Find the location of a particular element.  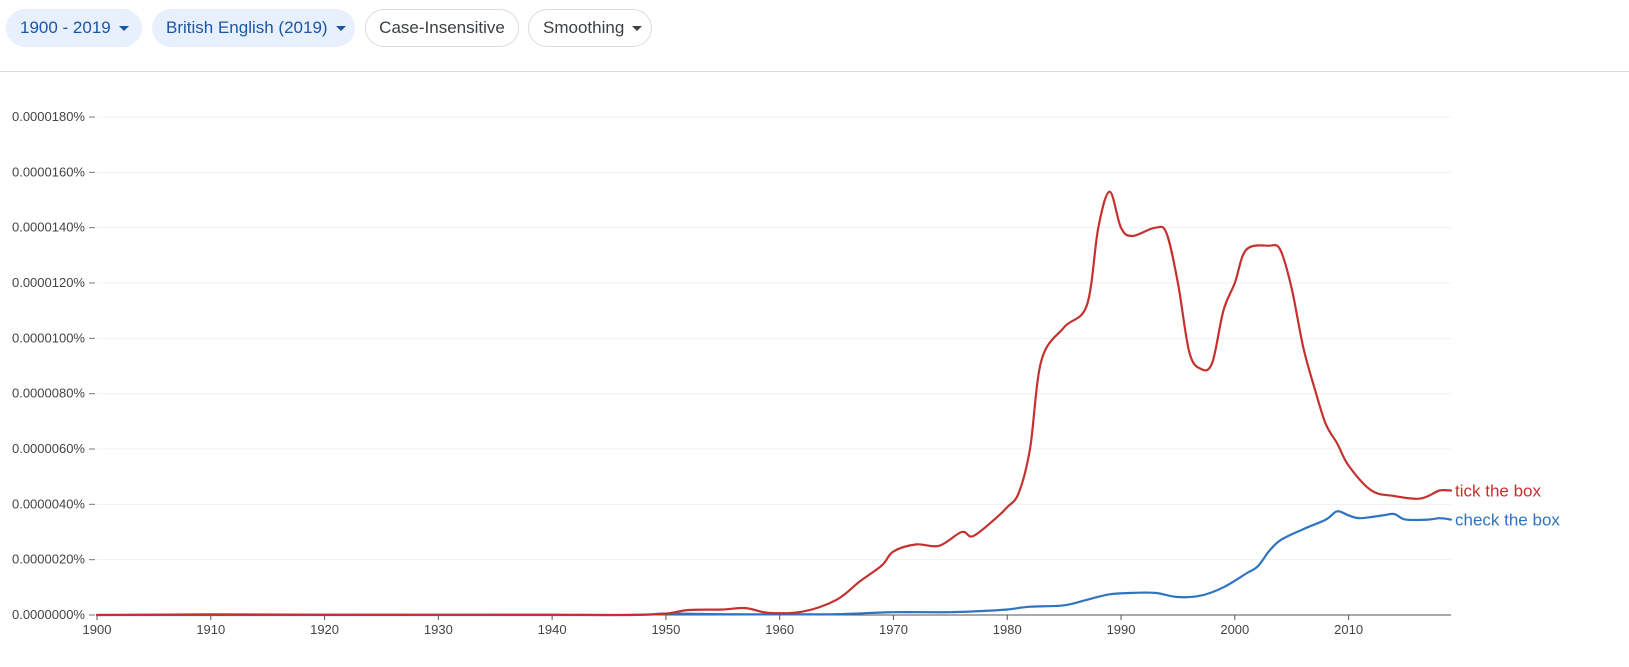

x-tick-label: 2000 is located at coordinates (1234, 629).